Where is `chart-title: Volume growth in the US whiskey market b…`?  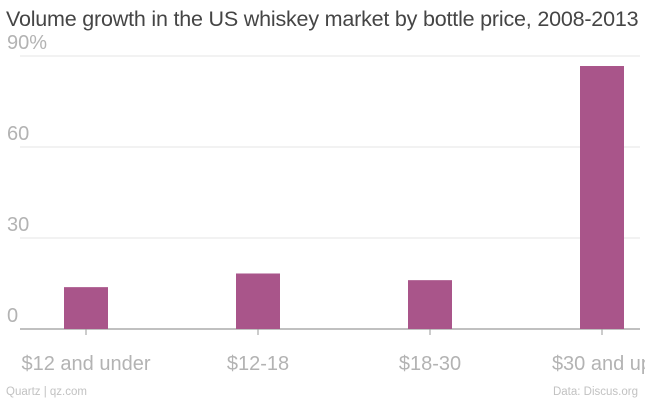 chart-title: Volume growth in the US whiskey market b… is located at coordinates (322, 19).